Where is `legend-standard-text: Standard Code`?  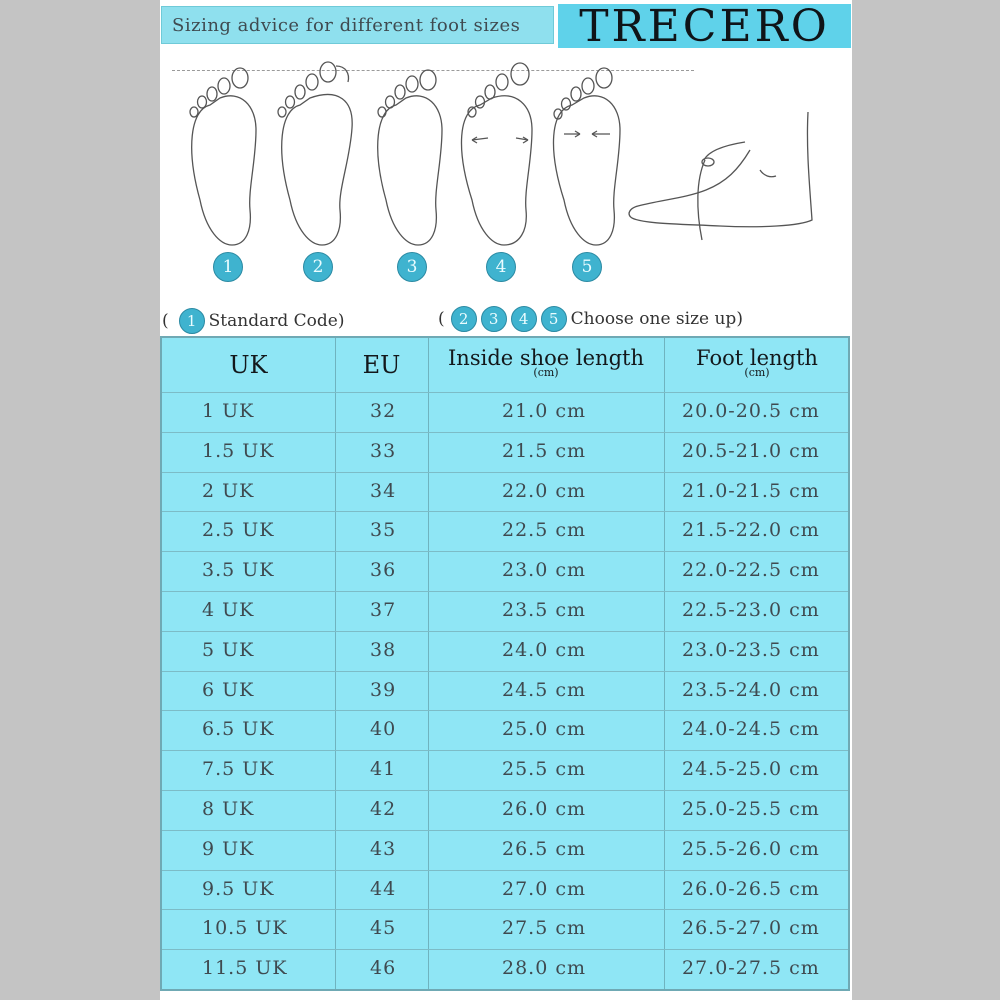 legend-standard-text: Standard Code is located at coordinates (273, 321).